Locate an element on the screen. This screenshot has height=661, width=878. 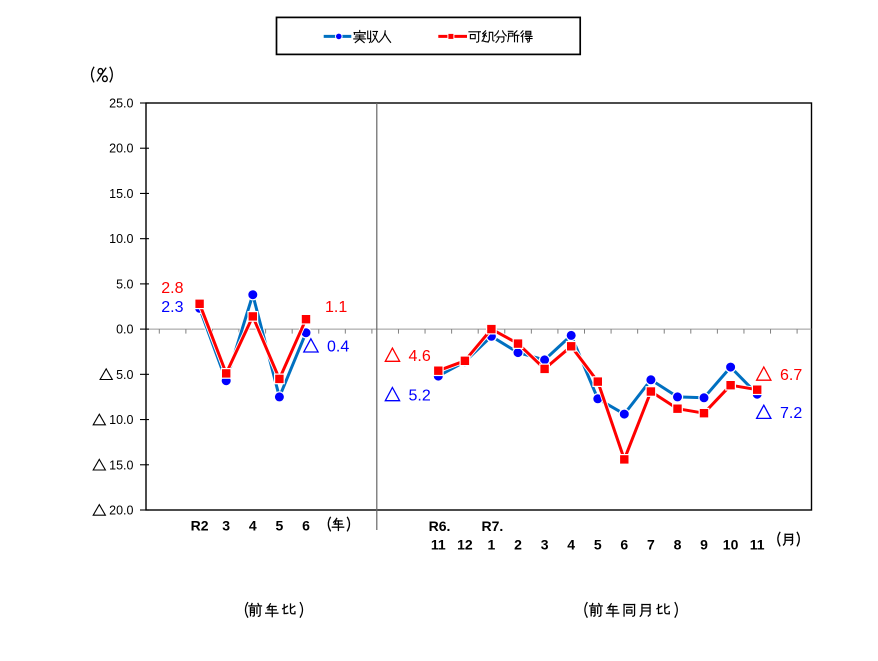
svg-text: 1 is located at coordinates (492, 545).